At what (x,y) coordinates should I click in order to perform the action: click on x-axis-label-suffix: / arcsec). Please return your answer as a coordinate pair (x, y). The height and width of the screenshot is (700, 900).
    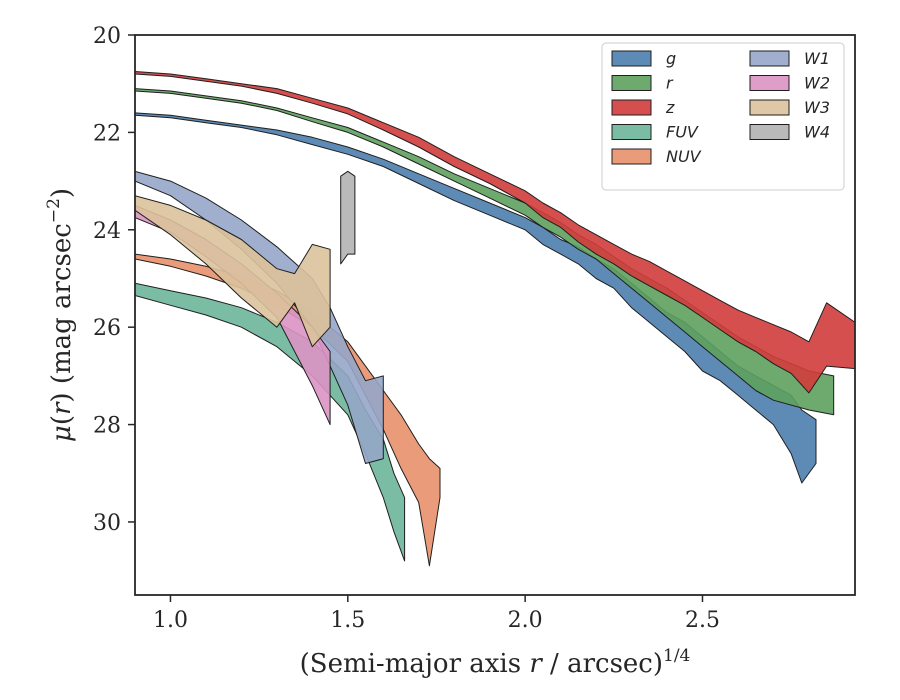
    Looking at the image, I should click on (602, 664).